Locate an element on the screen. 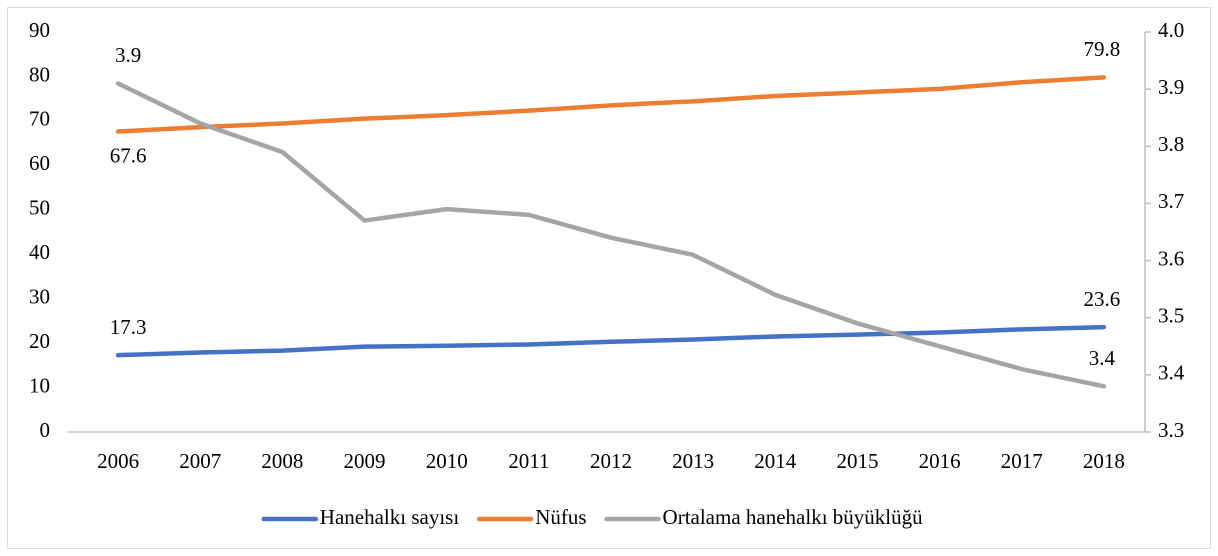  x-tick-label: 2008 is located at coordinates (282, 461).